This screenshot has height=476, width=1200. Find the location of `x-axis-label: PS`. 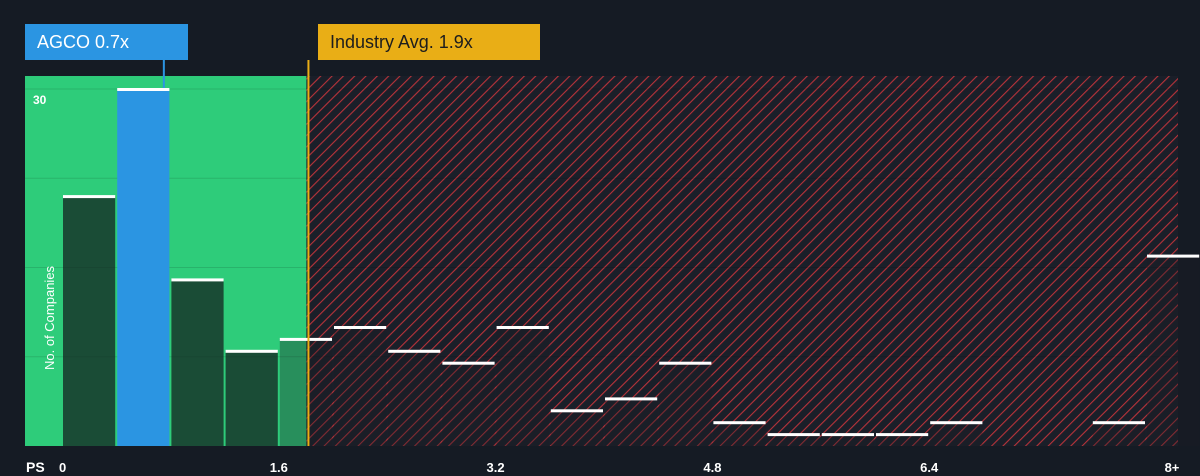

x-axis-label: PS is located at coordinates (35, 467).